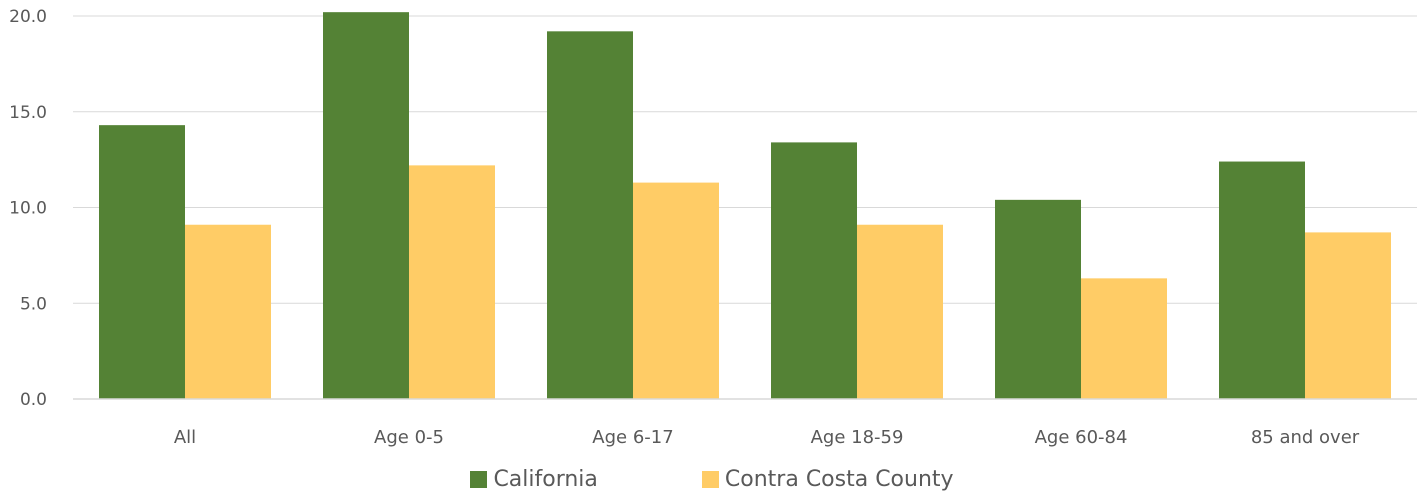 This screenshot has width=1424, height=500. What do you see at coordinates (479, 479) in the screenshot?
I see `legend-swatch-california` at bounding box center [479, 479].